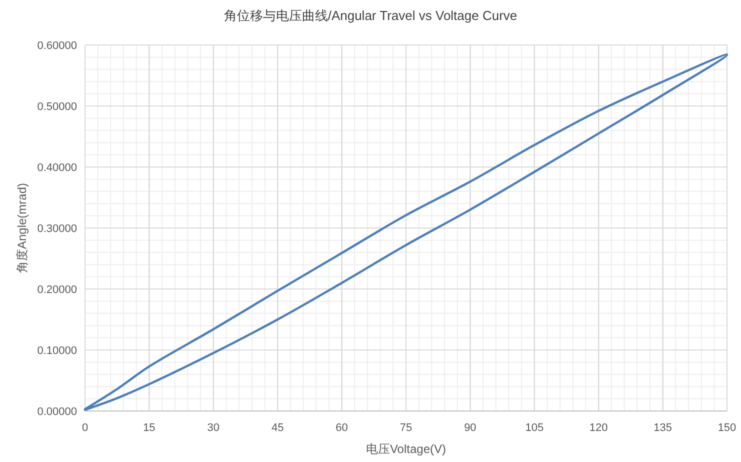 This screenshot has width=741, height=462. What do you see at coordinates (534, 428) in the screenshot?
I see `x-tick-label: 105` at bounding box center [534, 428].